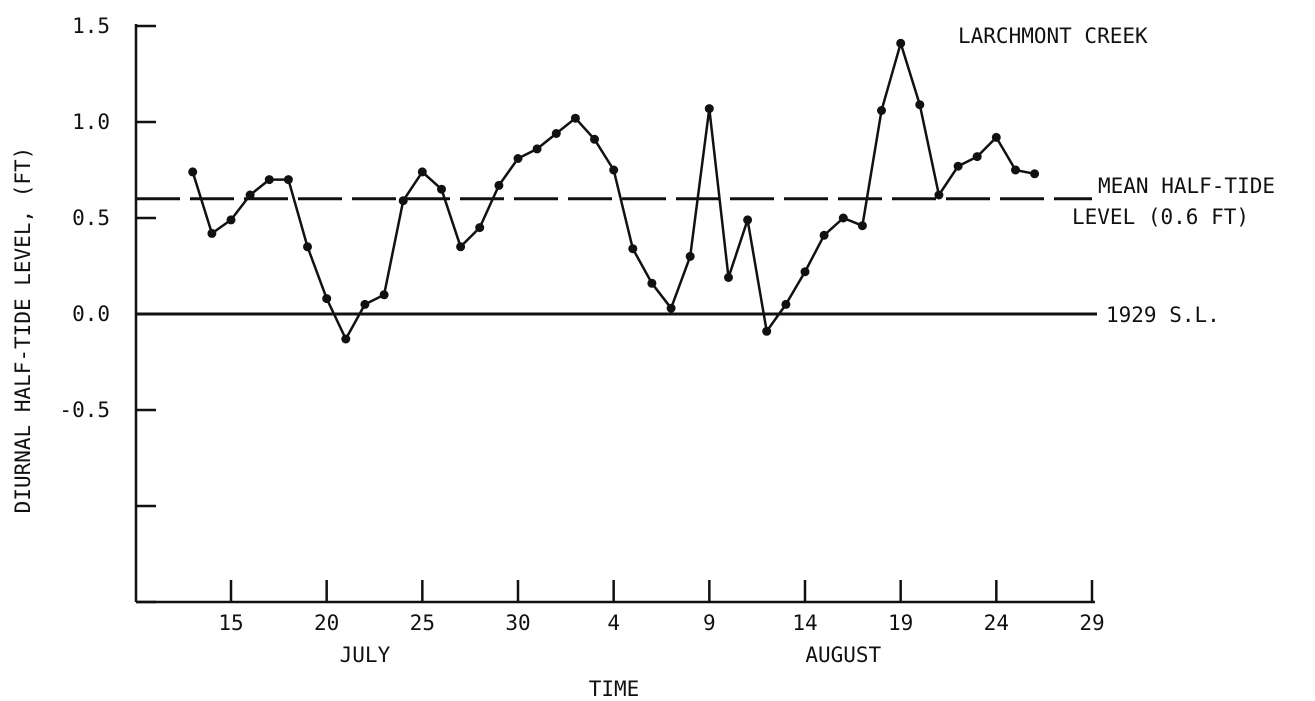  What do you see at coordinates (91, 122) in the screenshot?
I see `y-tick-label: 1.0` at bounding box center [91, 122].